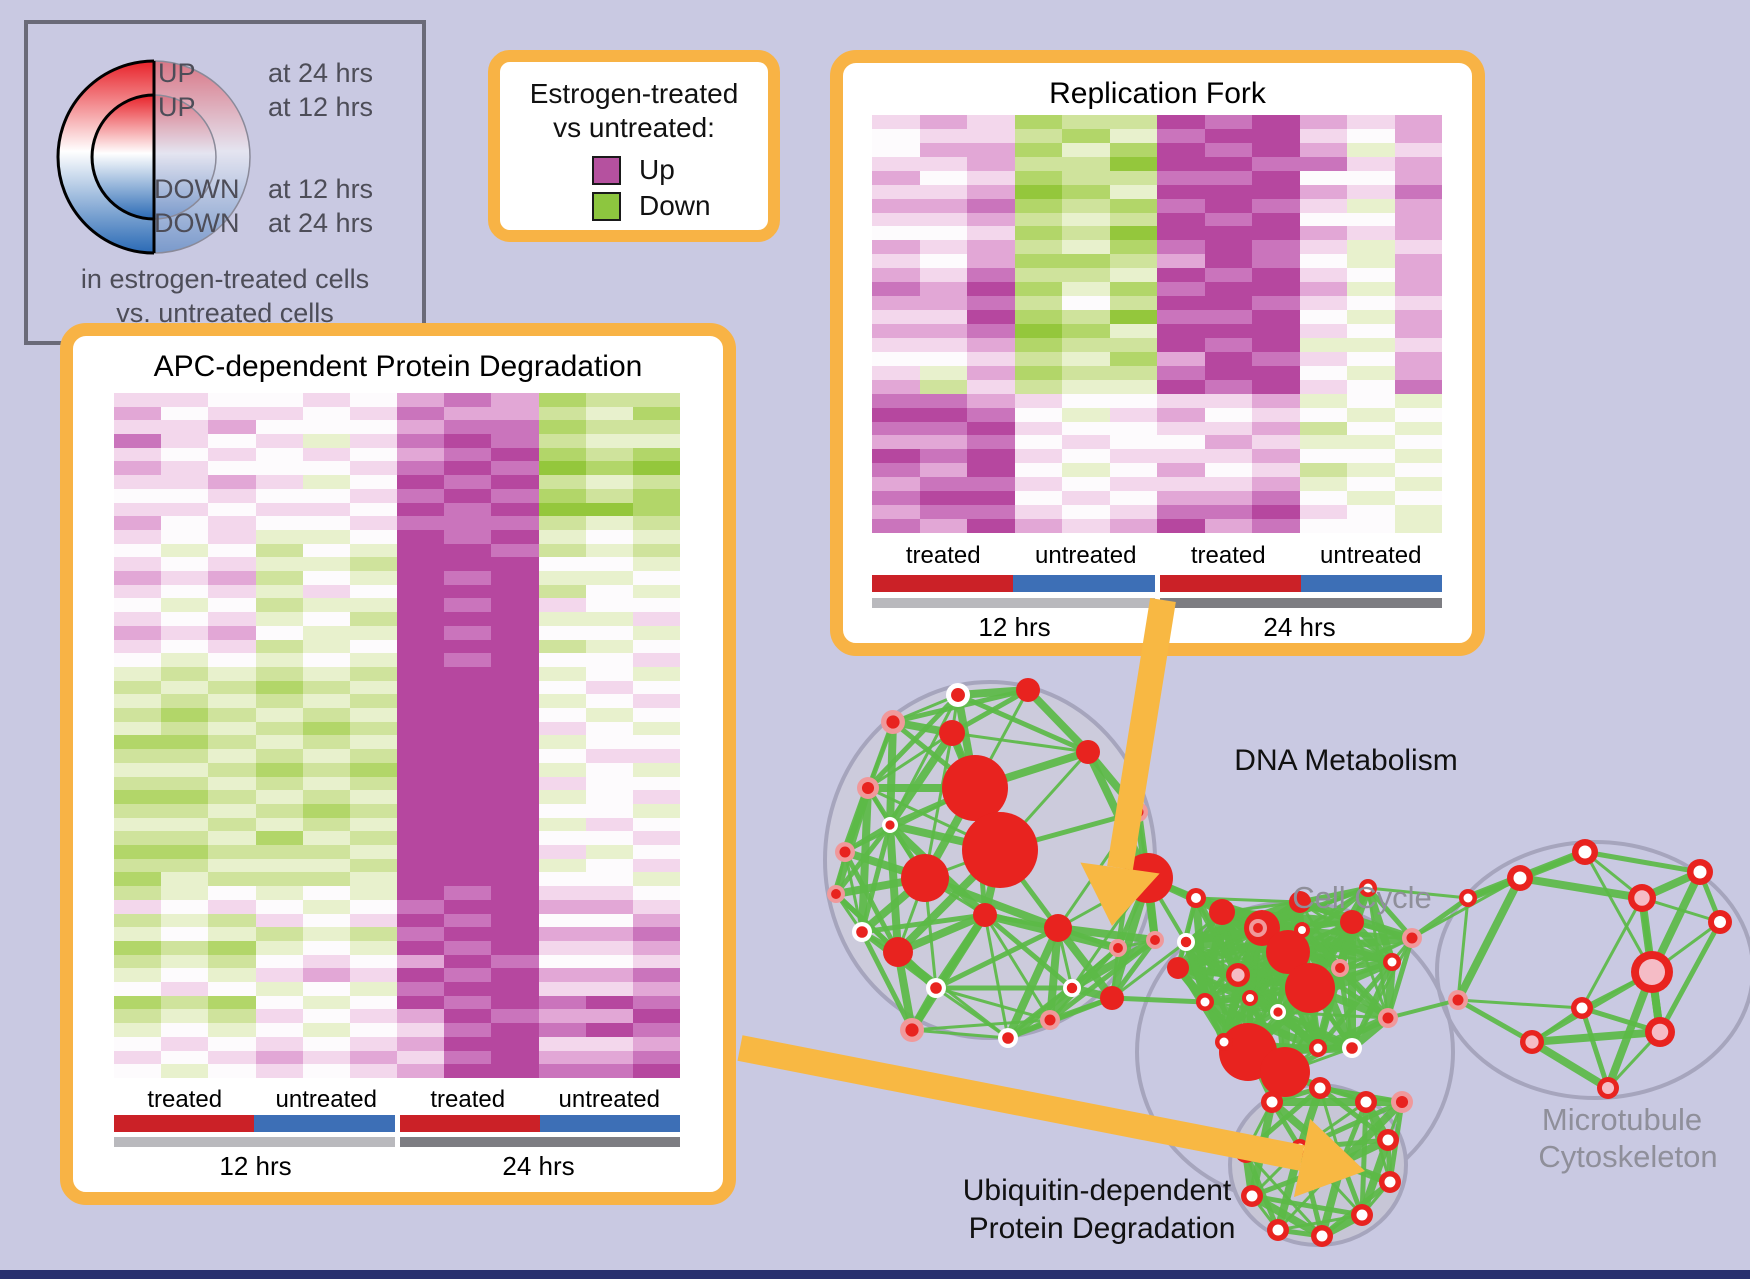 The width and height of the screenshot is (1750, 1279). I want to click on panel-to-cluster-arrowhead, so click(1120, 894).